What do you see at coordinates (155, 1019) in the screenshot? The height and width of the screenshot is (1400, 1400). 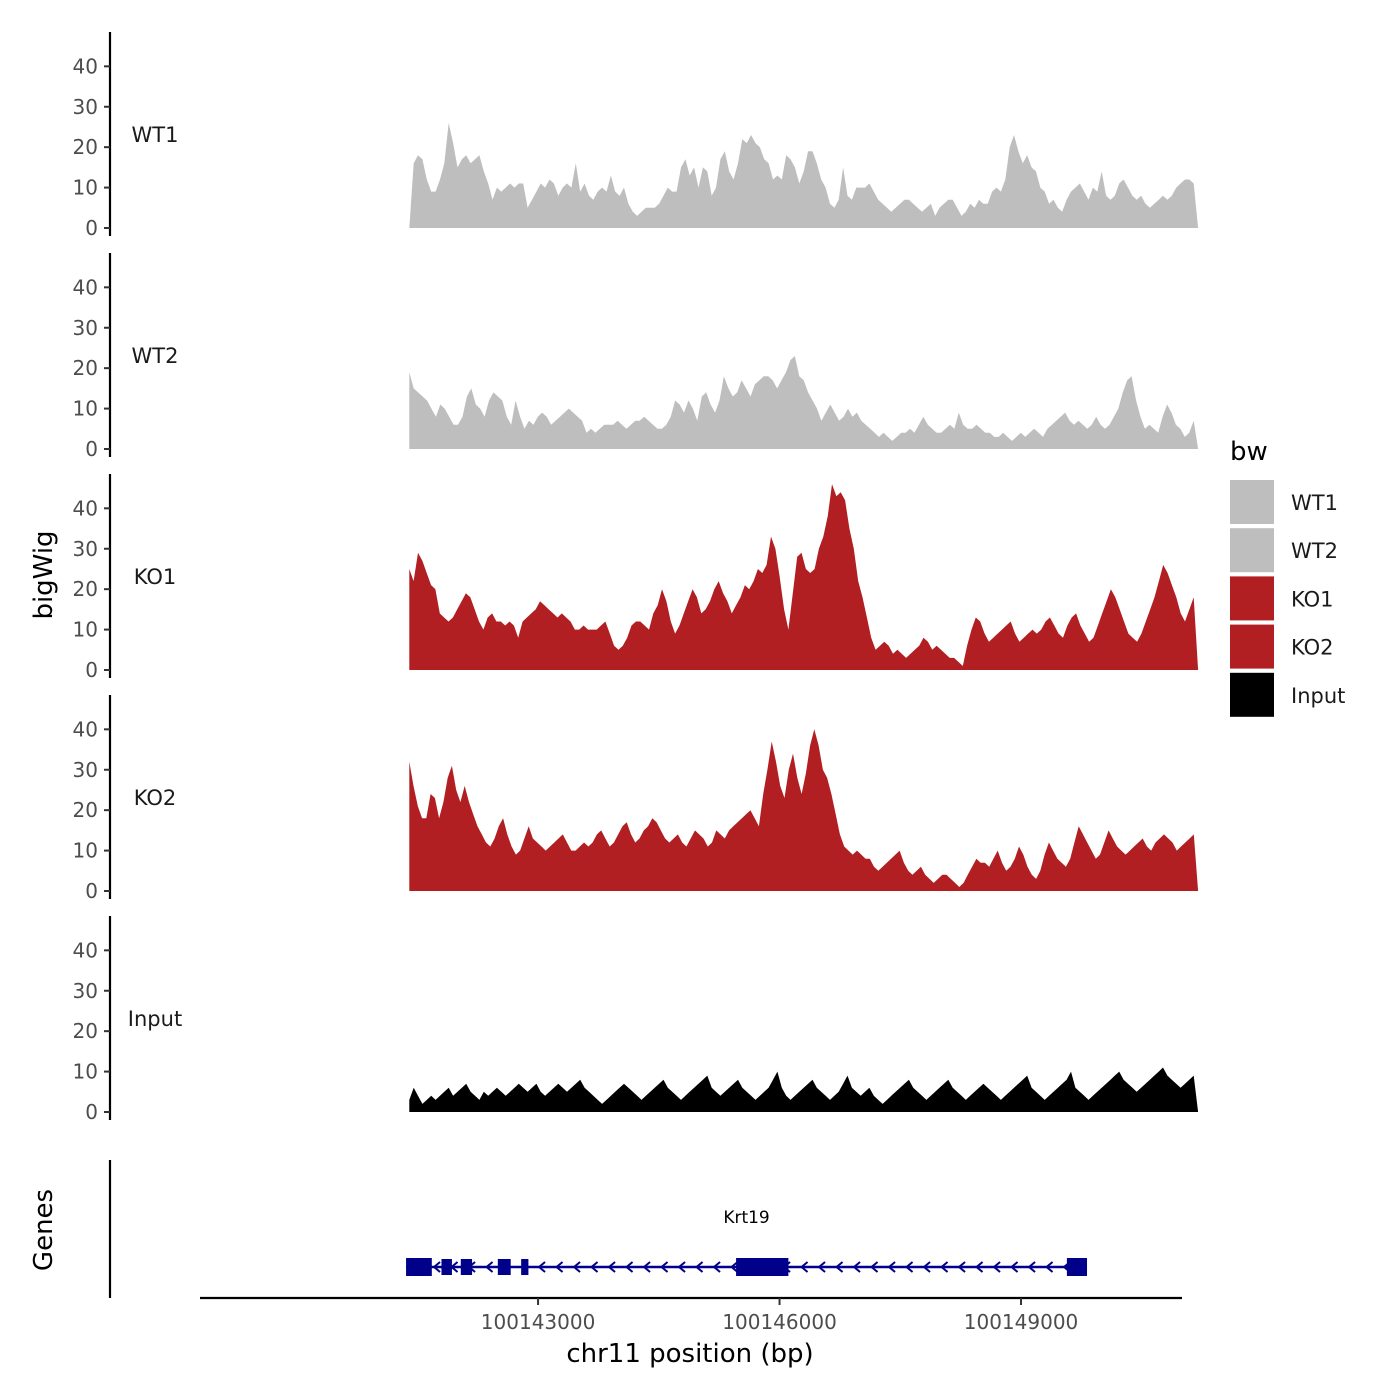 I see `track-label-input: Input` at bounding box center [155, 1019].